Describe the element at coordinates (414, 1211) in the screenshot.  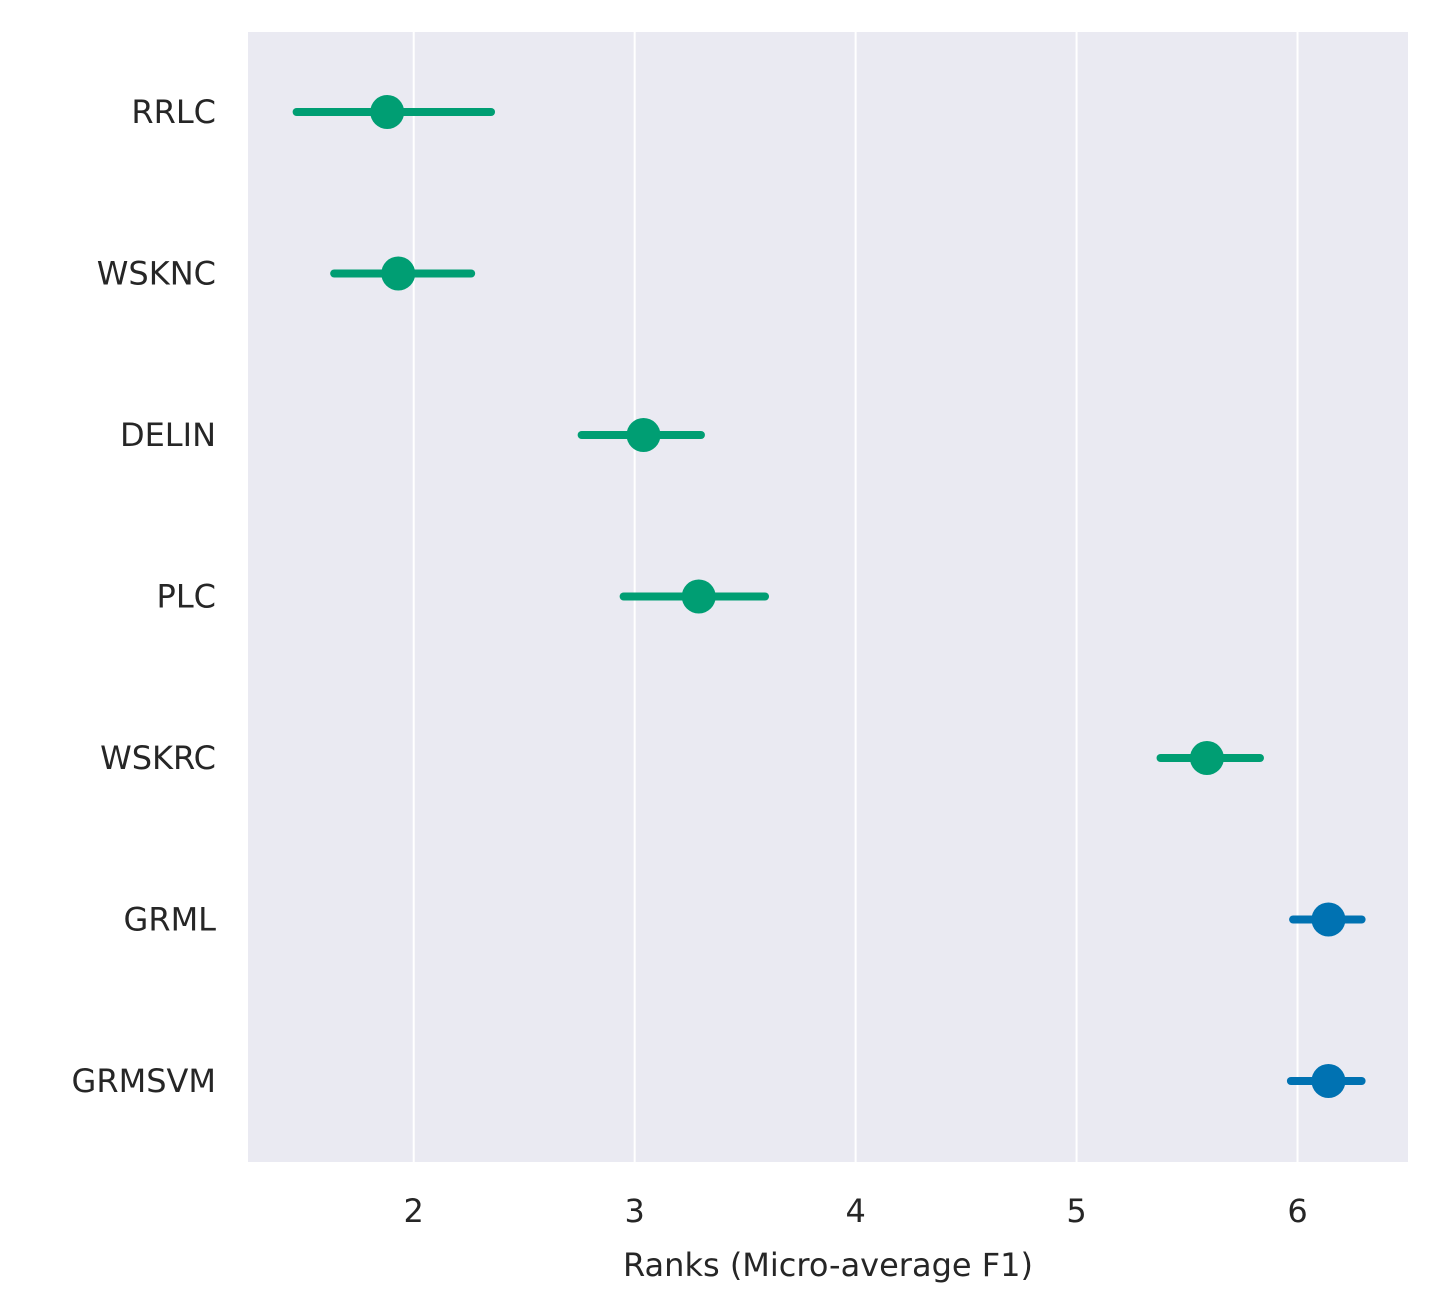
I see `x-tick-label-2: 2` at that location.